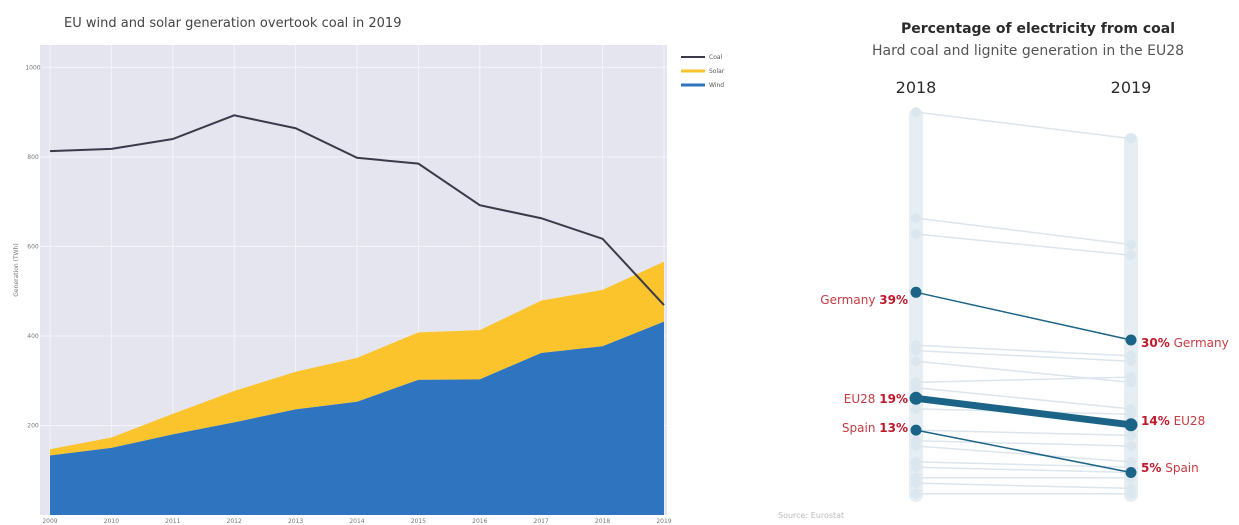 Image resolution: width=1239 pixels, height=525 pixels. I want to click on left-y-axis: 200 400 600 800 1000, so click(32, 246).